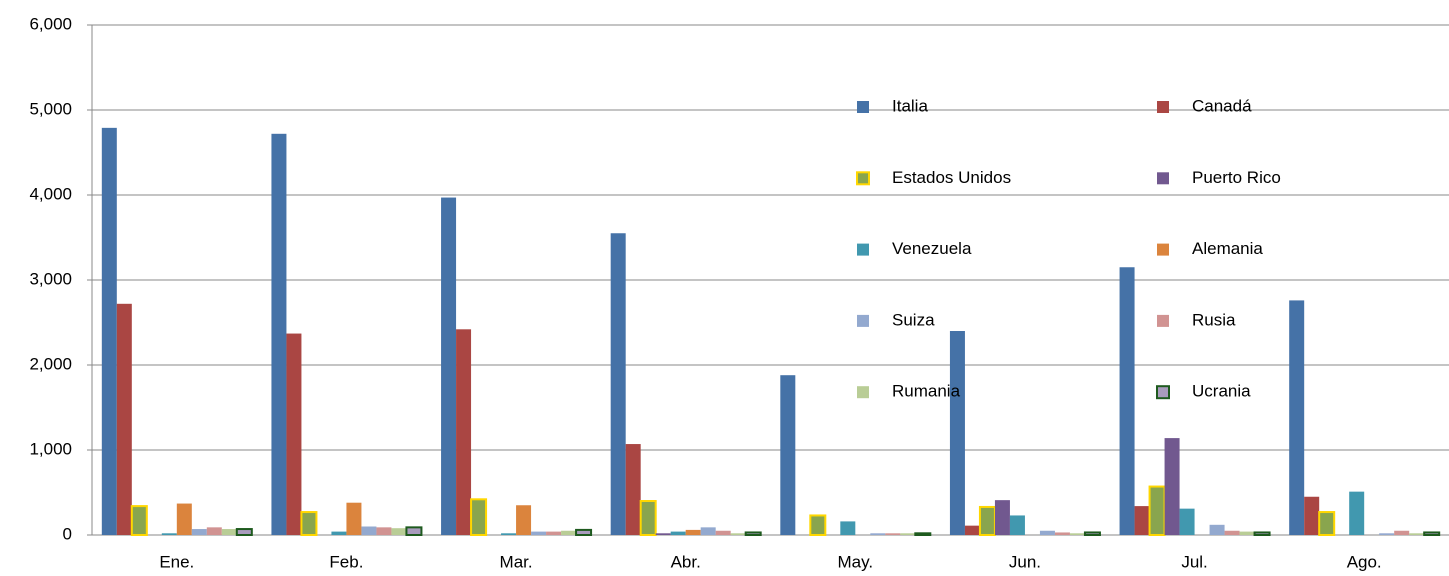 Image resolution: width=1449 pixels, height=576 pixels. Describe the element at coordinates (1025, 561) in the screenshot. I see `x-tick-label: Jun.` at that location.